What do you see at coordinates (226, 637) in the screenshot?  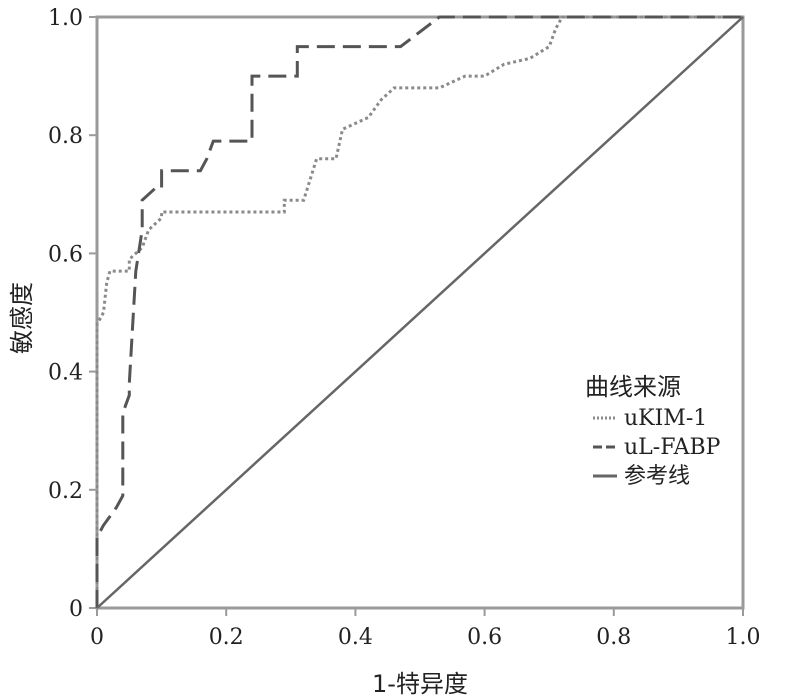 I see `x-tick-label: 0.2` at bounding box center [226, 637].